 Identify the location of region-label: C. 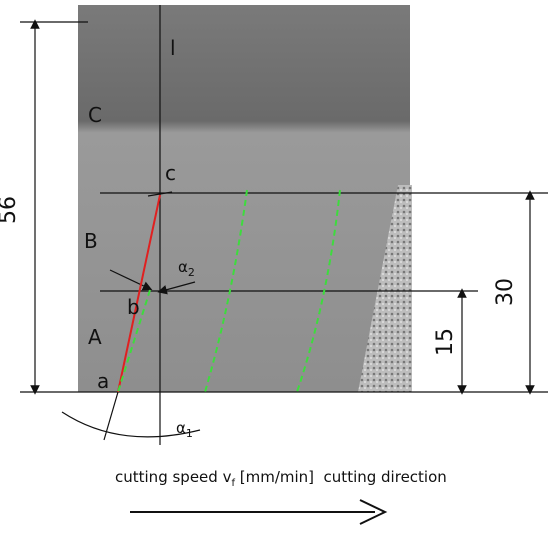
(95, 115).